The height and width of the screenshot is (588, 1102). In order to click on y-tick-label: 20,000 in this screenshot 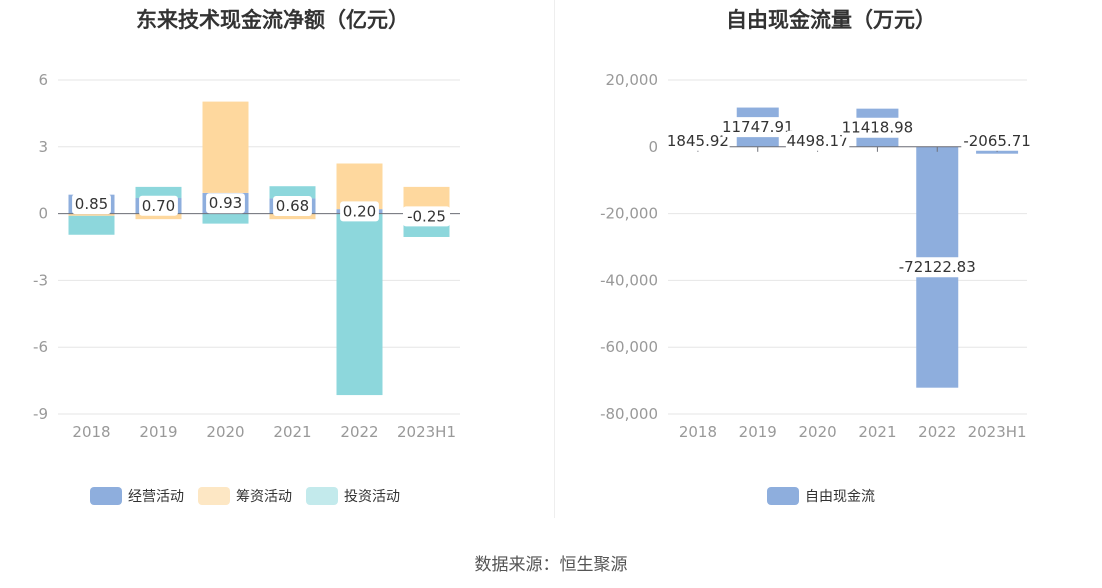, I will do `click(632, 80)`.